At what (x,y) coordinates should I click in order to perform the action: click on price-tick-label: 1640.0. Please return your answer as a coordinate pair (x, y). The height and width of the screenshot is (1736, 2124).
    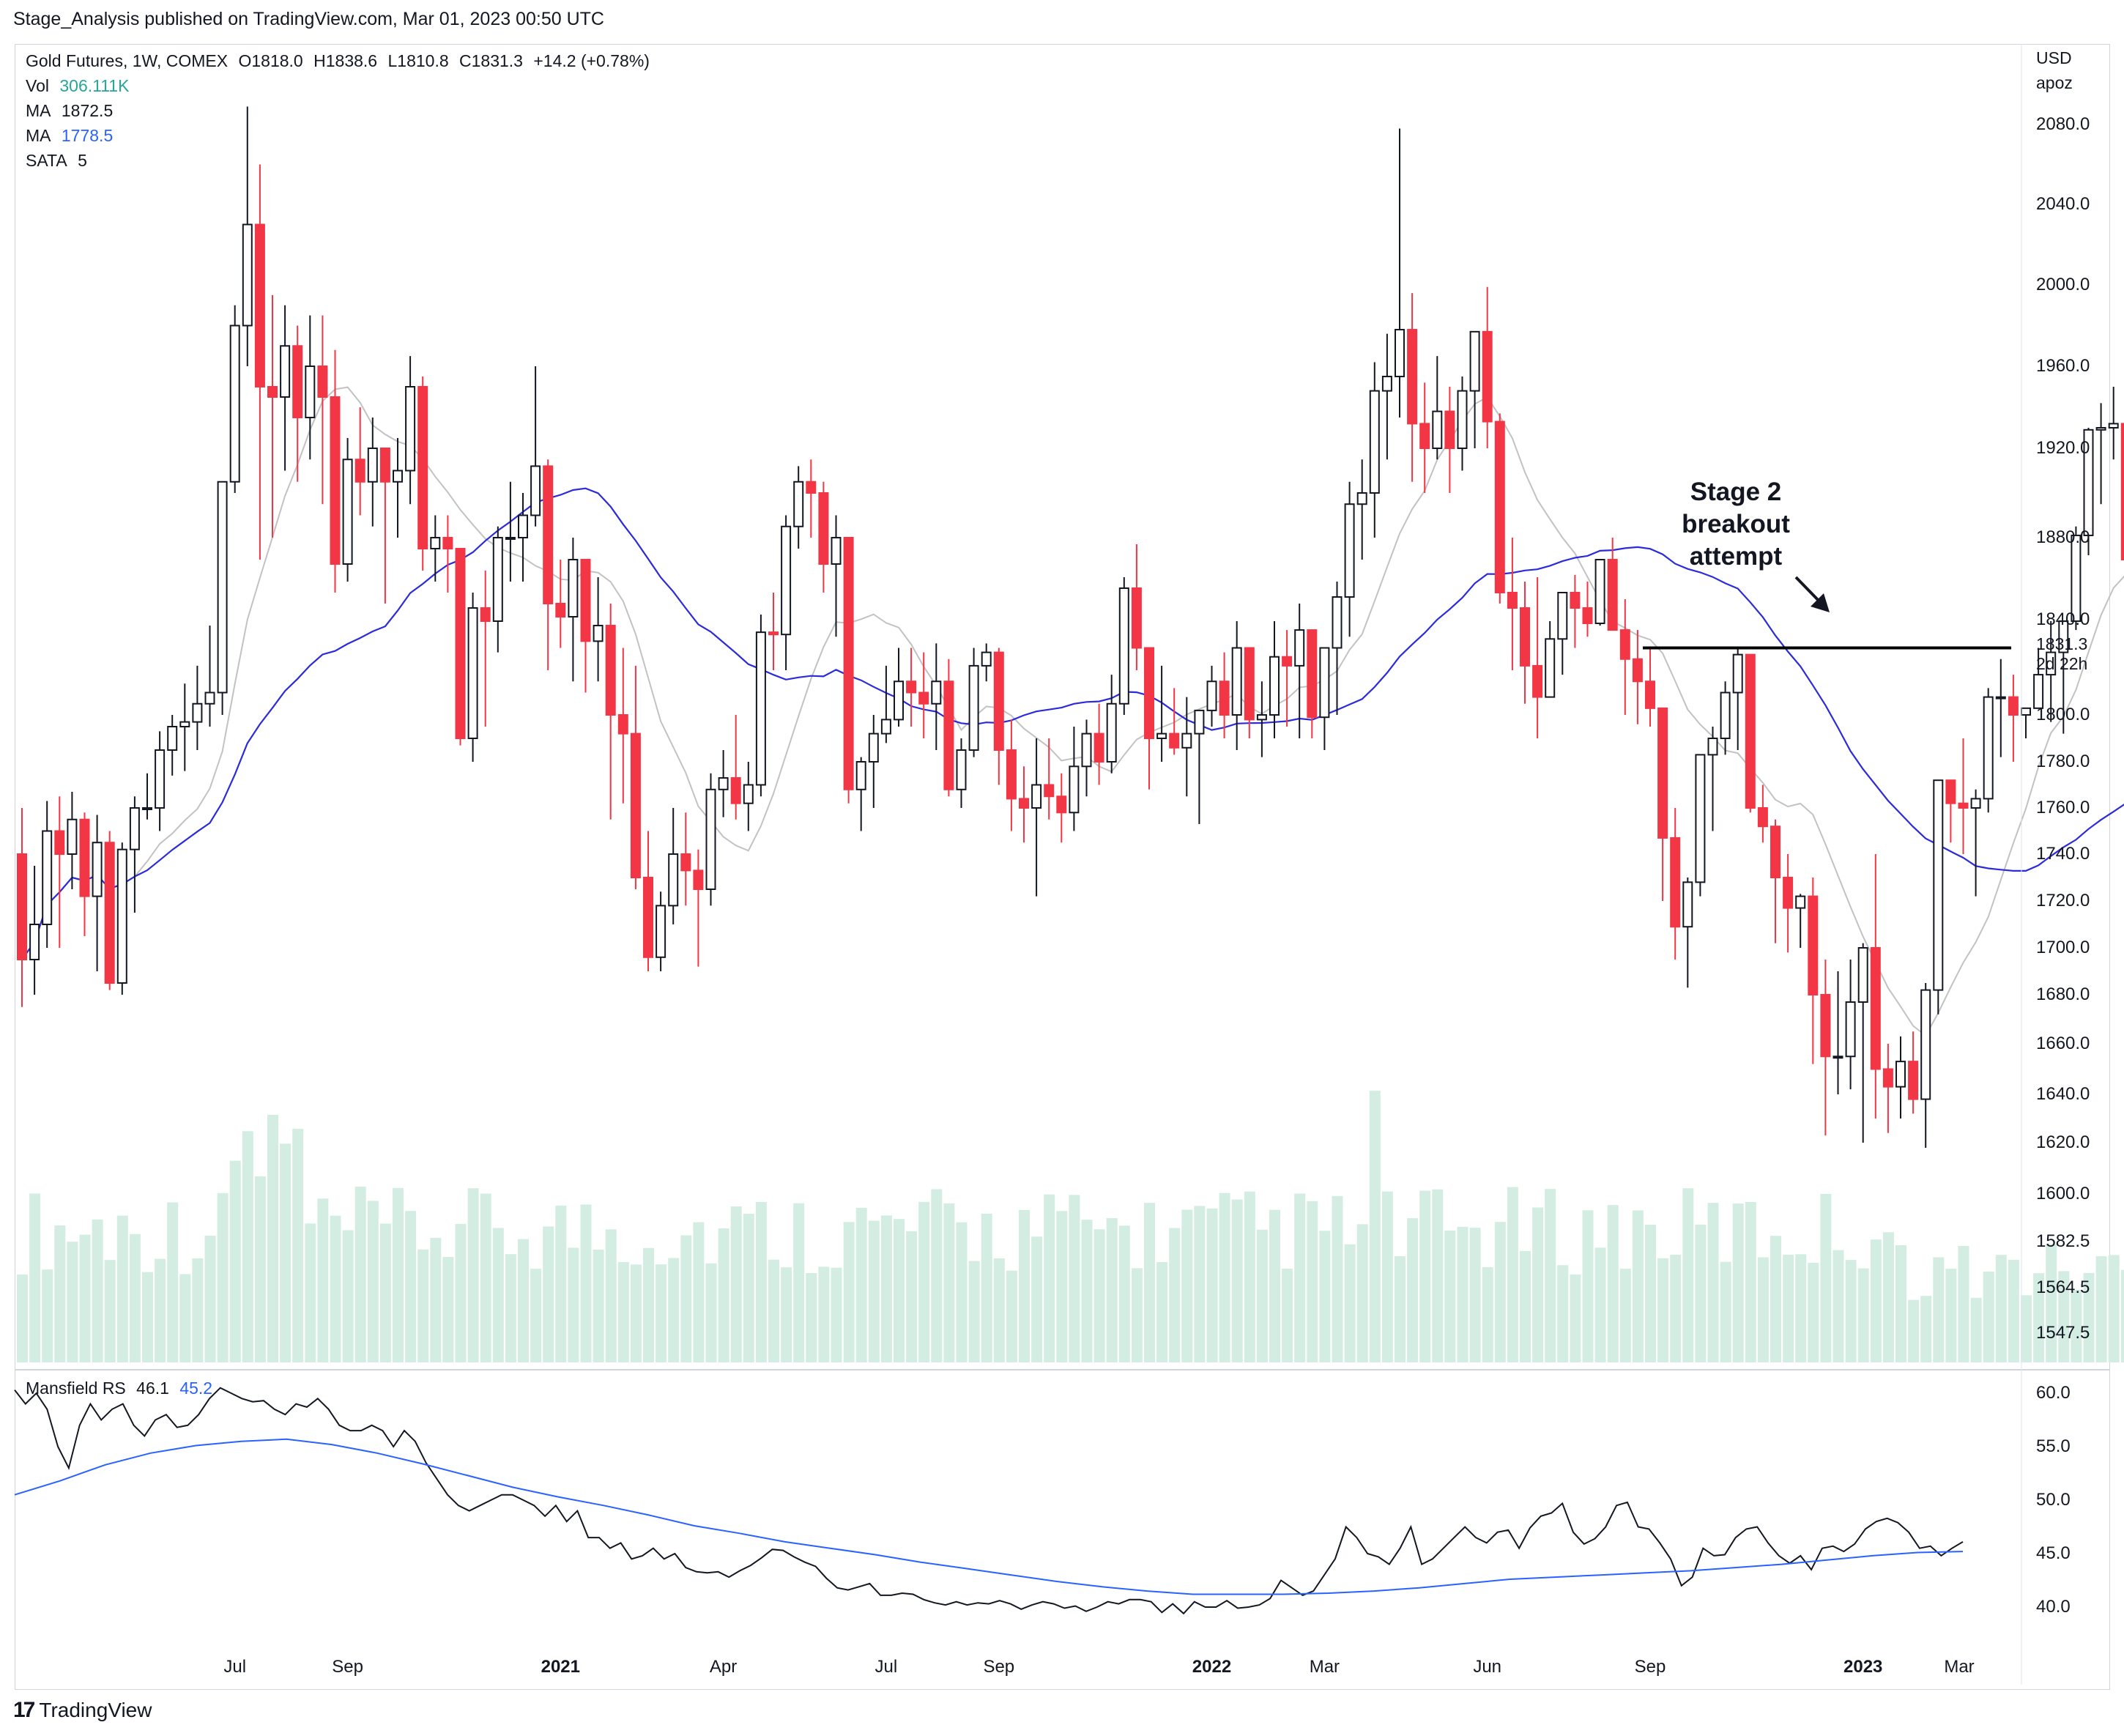
    Looking at the image, I should click on (2063, 1094).